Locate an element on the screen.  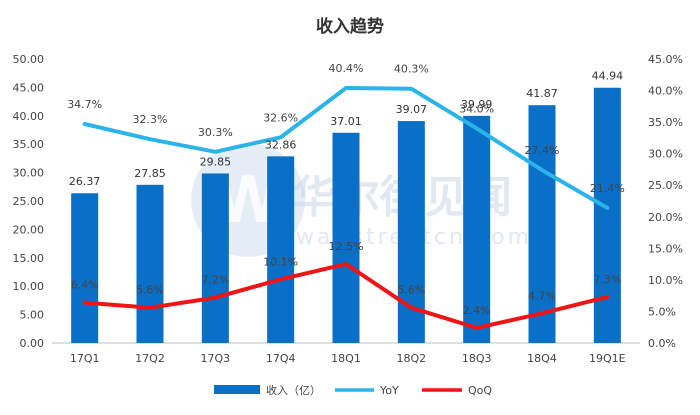
yoy-value-label: 34.0% is located at coordinates (476, 108).